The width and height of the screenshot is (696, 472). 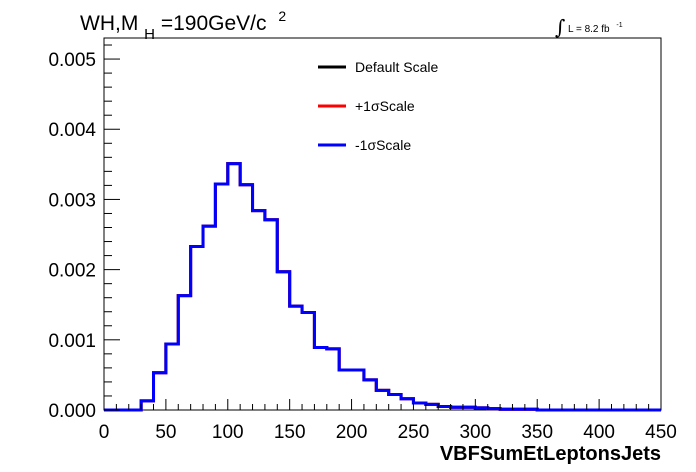 I want to click on x-tick-label: 200, so click(x=352, y=432).